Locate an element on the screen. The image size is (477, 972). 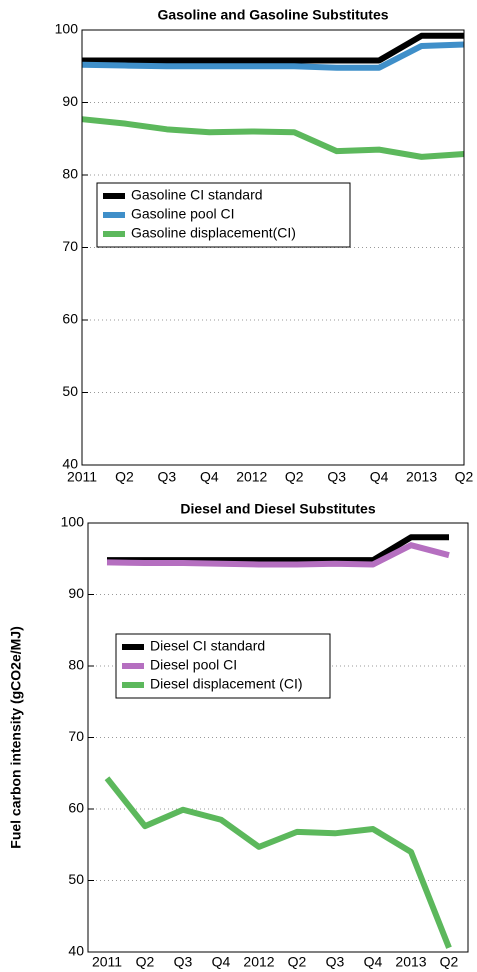
legend-label: Diesel pool CI is located at coordinates (193, 665).